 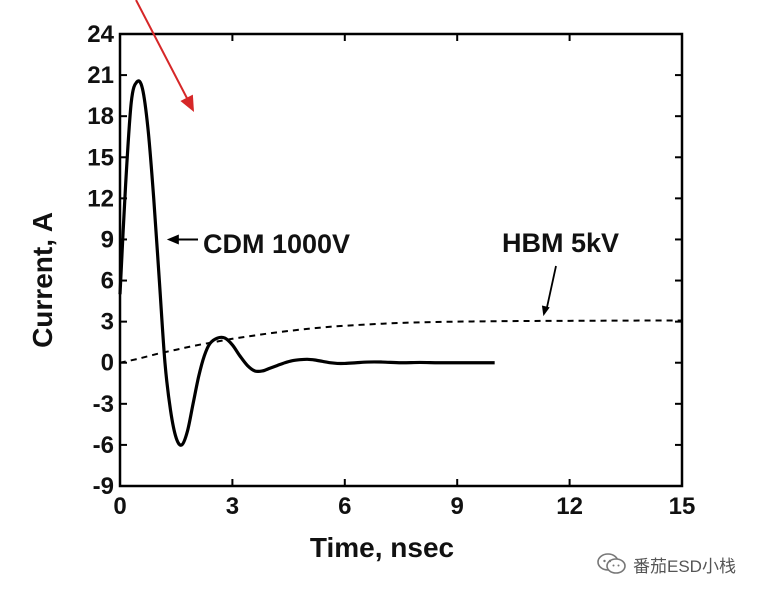 What do you see at coordinates (100, 198) in the screenshot?
I see `y-tick-label: 12` at bounding box center [100, 198].